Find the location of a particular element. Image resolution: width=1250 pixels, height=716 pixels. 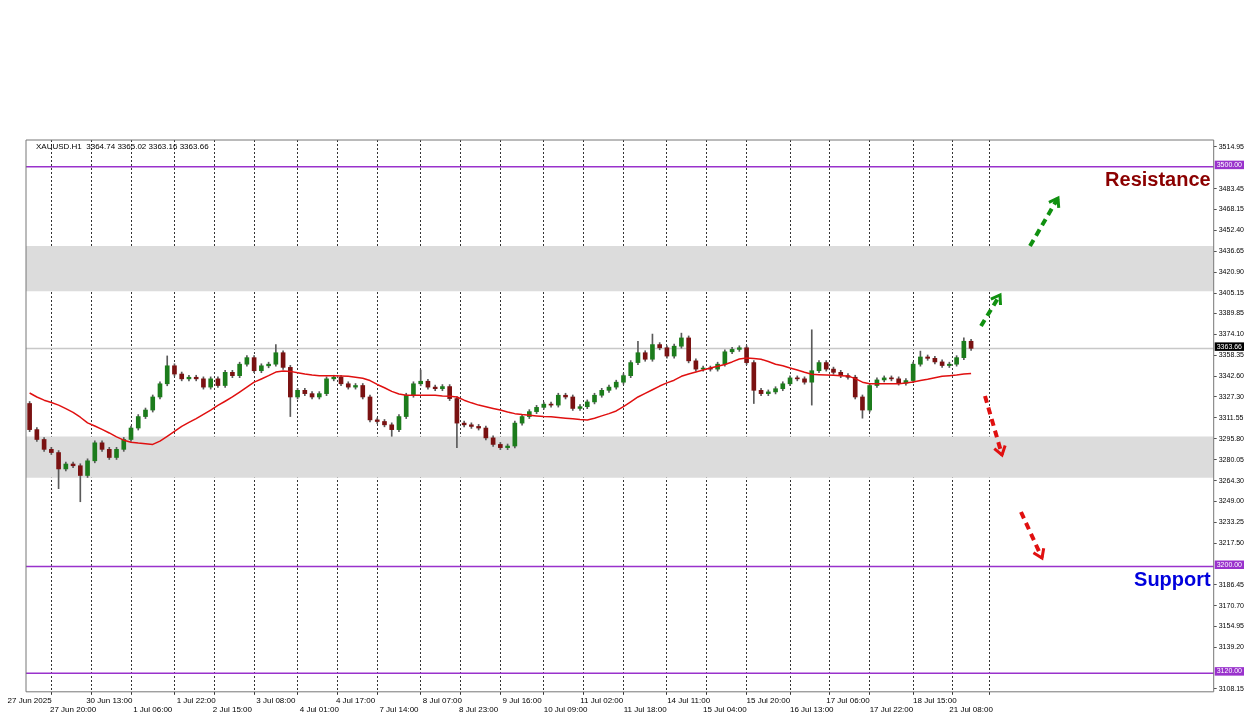

annotation: Support is located at coordinates (1173, 579).